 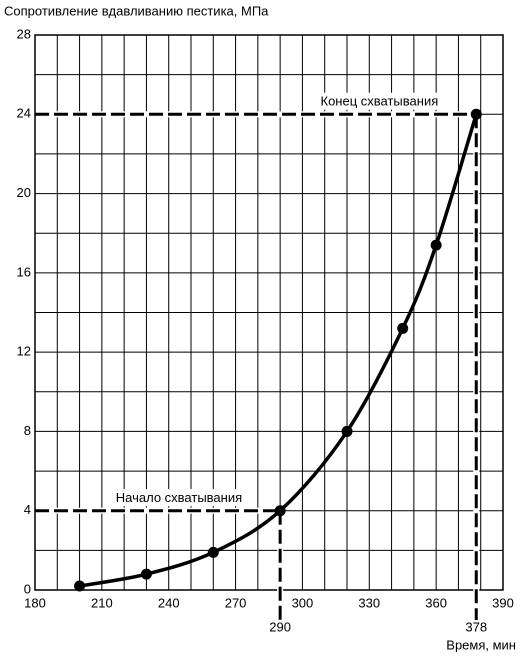 What do you see at coordinates (236, 602) in the screenshot?
I see `x-tick-label: 270` at bounding box center [236, 602].